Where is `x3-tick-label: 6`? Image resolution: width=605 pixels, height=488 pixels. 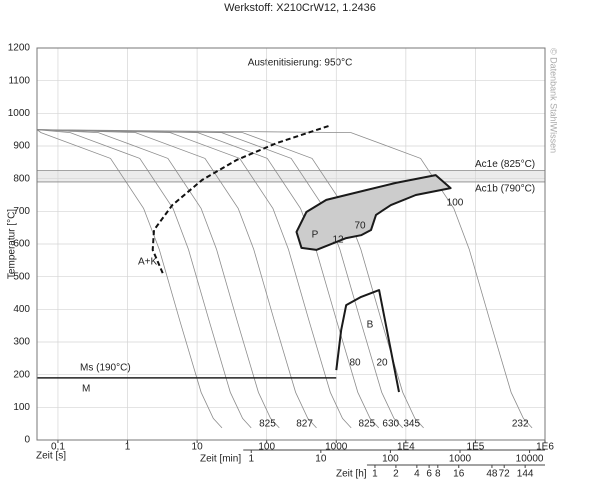
x3-tick-label: 6 is located at coordinates (429, 474).